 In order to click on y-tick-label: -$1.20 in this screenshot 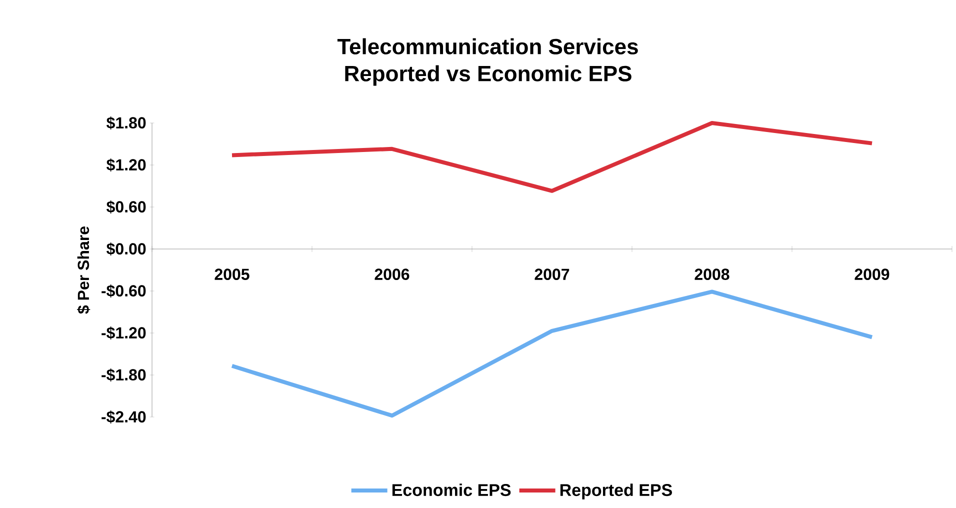, I will do `click(124, 333)`.